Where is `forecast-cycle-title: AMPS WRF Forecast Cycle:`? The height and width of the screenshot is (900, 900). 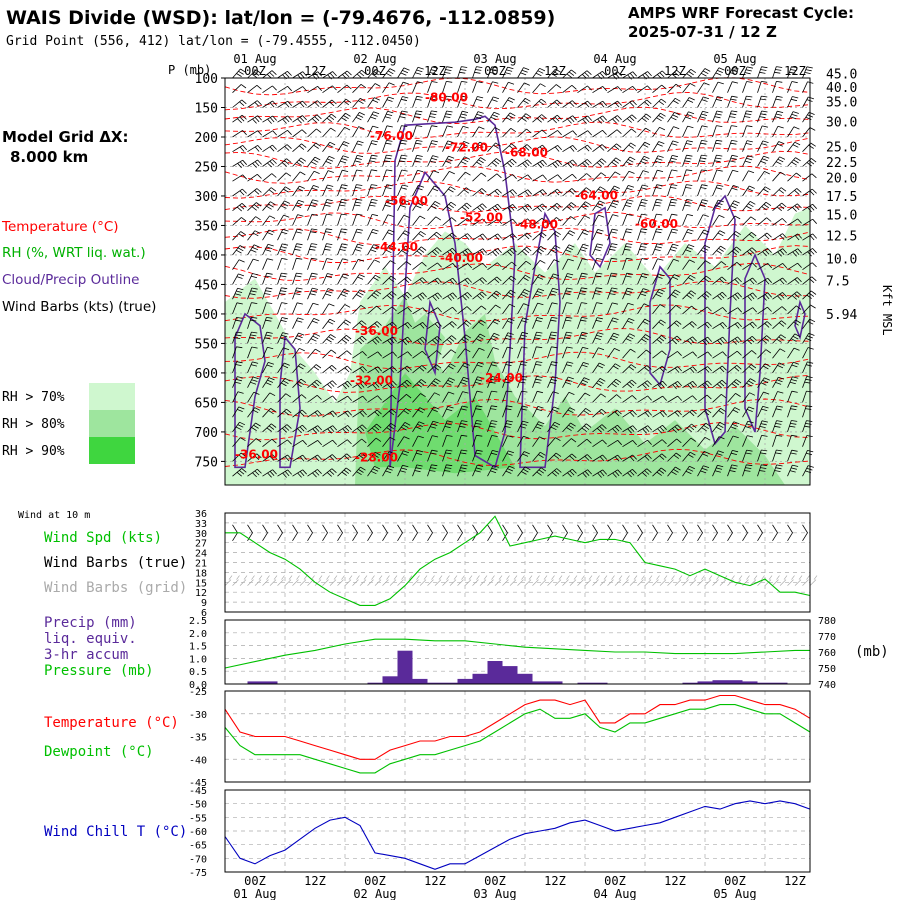
forecast-cycle-title: AMPS WRF Forecast Cycle: is located at coordinates (741, 13).